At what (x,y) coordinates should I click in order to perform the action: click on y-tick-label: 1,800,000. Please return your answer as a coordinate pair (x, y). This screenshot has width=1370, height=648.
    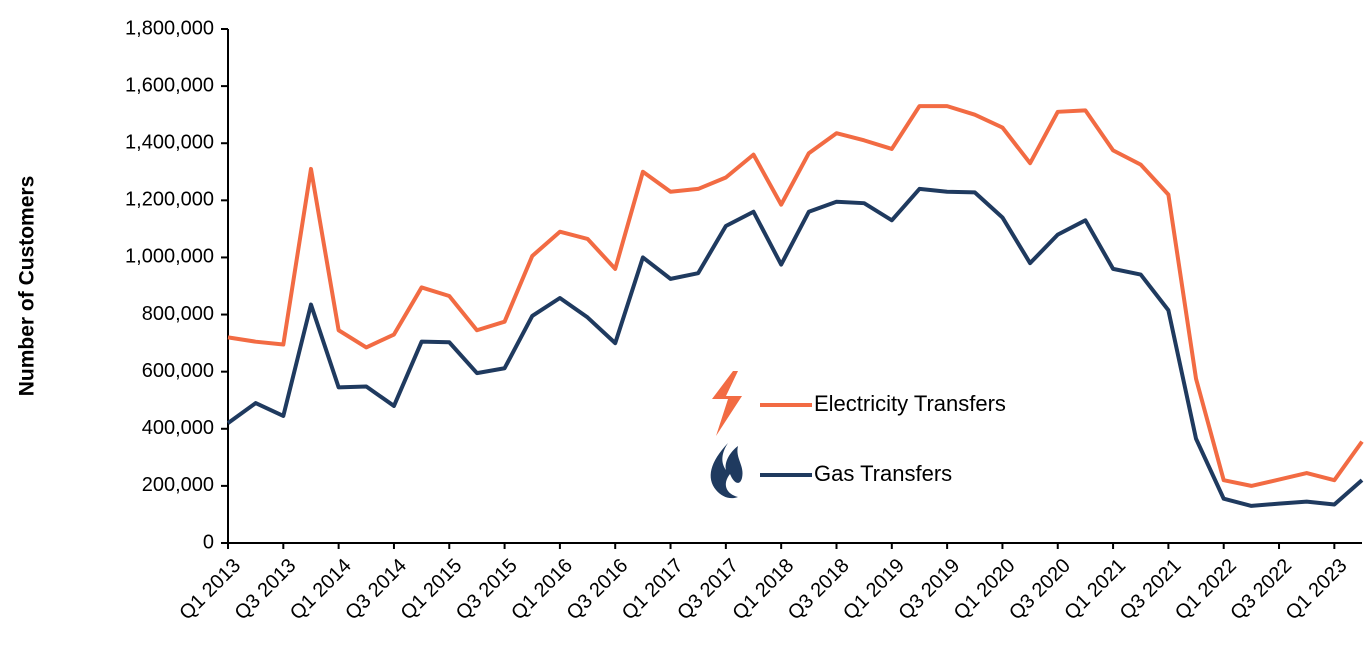
    Looking at the image, I should click on (169, 28).